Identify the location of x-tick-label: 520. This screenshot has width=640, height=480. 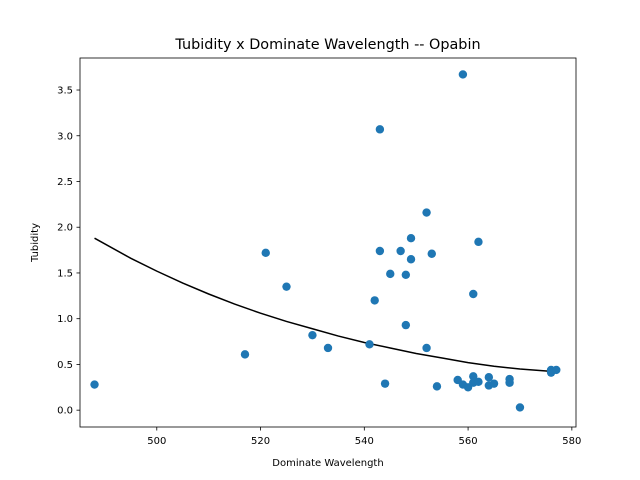
(260, 441).